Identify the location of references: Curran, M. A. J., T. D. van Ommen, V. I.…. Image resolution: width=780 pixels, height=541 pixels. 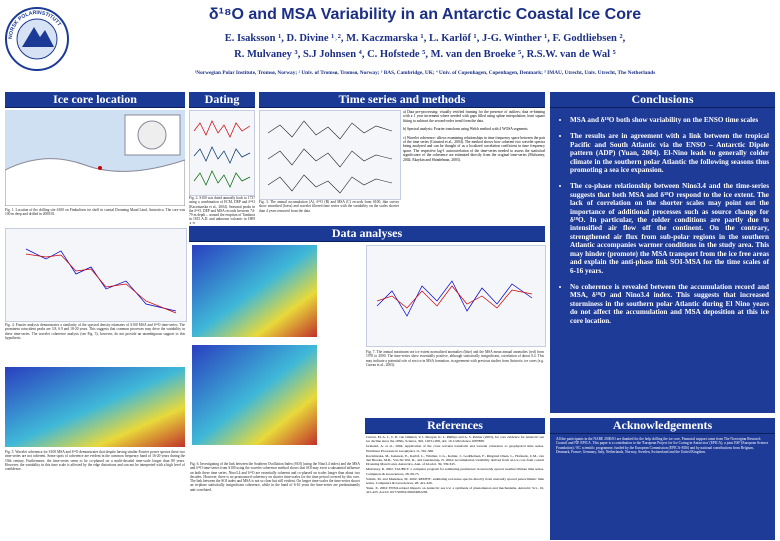
(455, 487).